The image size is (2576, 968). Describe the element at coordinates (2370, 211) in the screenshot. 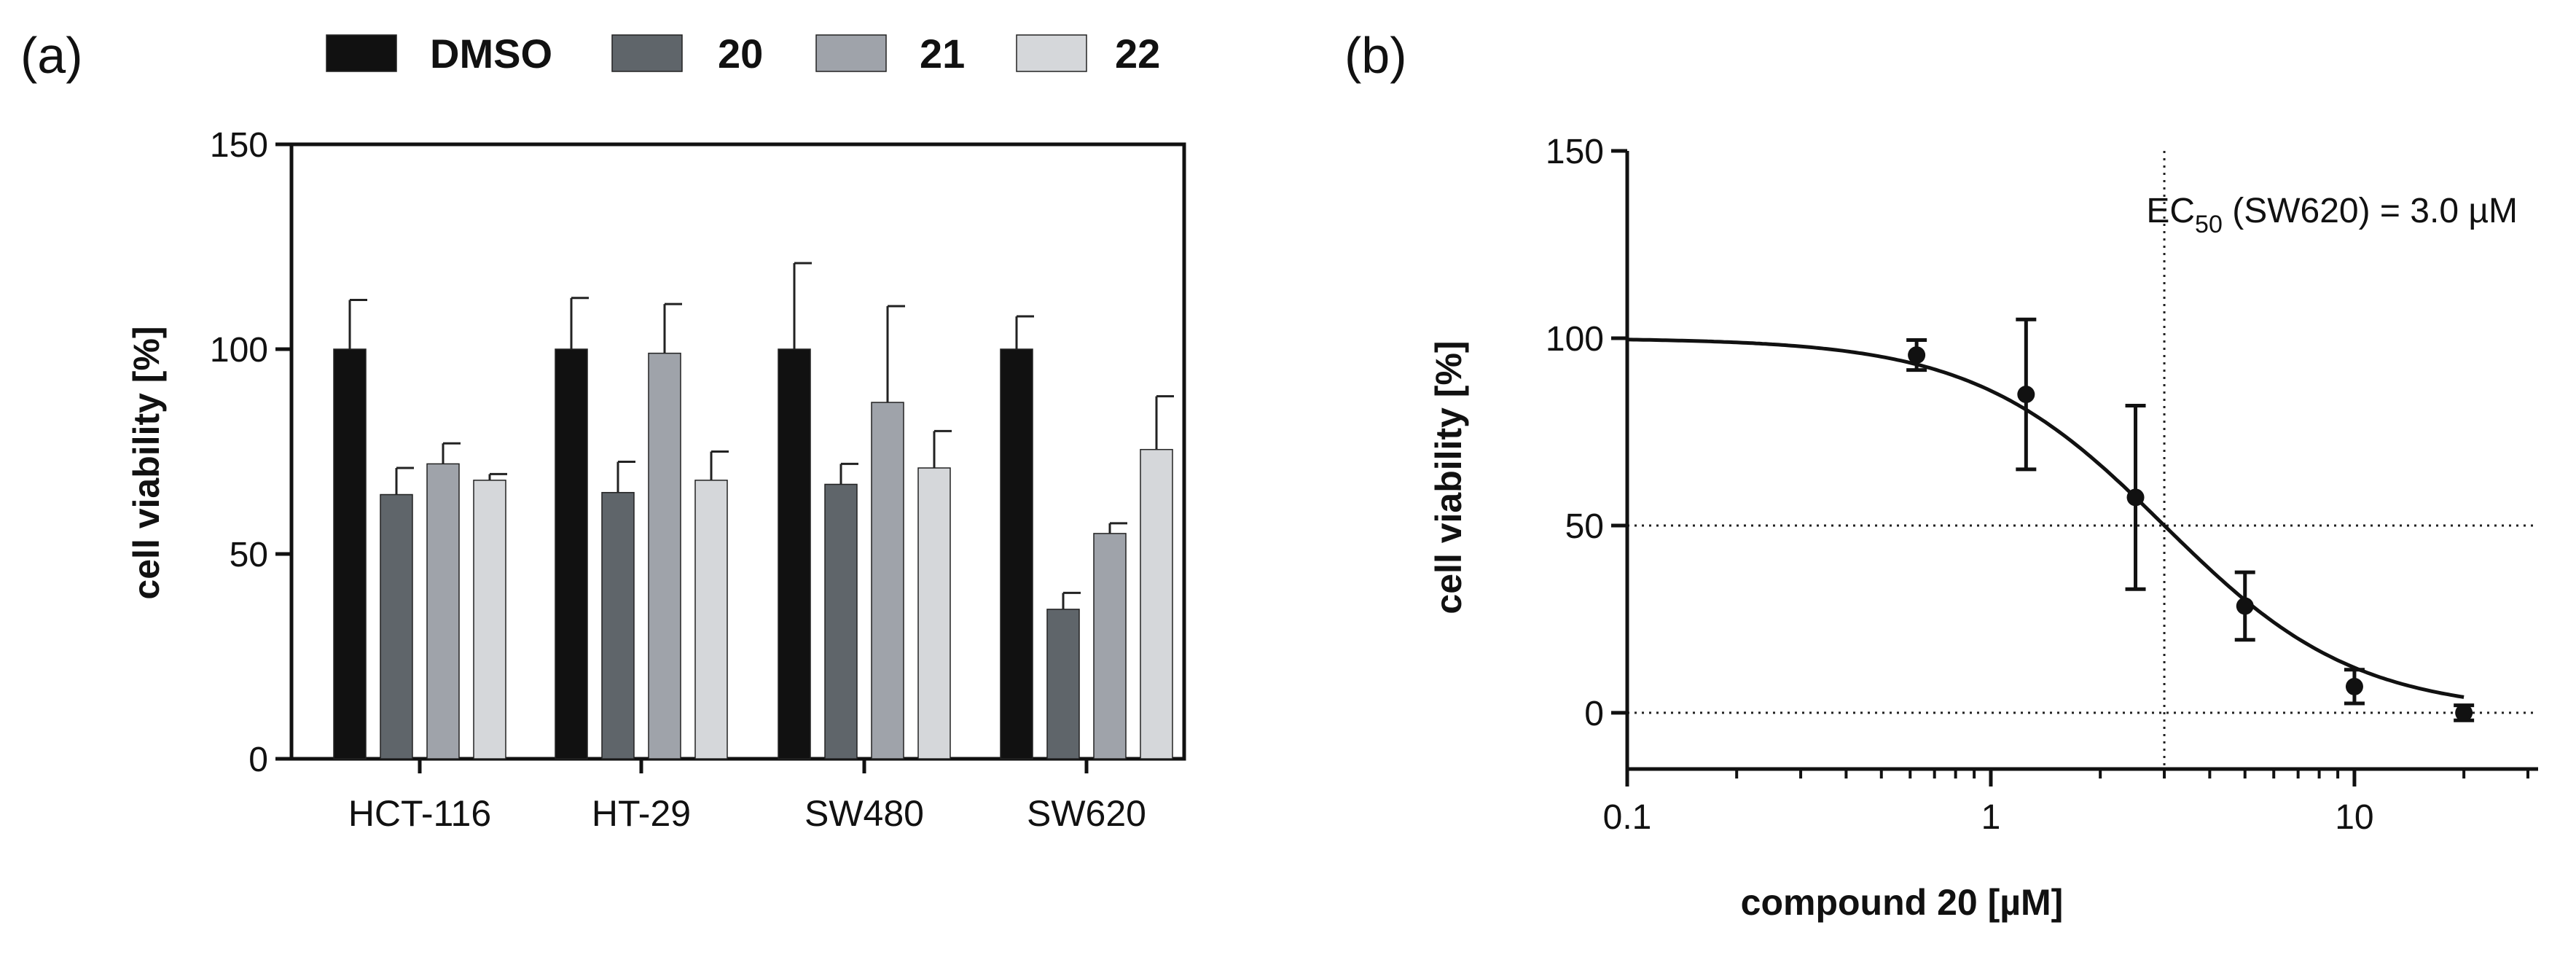

I see `ec50-suffix: (SW620) = 3.0 µM` at that location.